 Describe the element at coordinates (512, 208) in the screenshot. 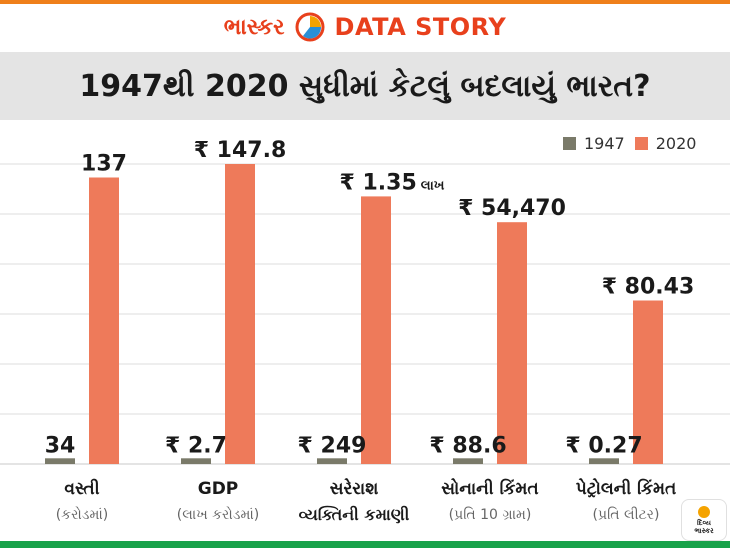

I see `value-label-2020-3: ₹ 54,470` at that location.